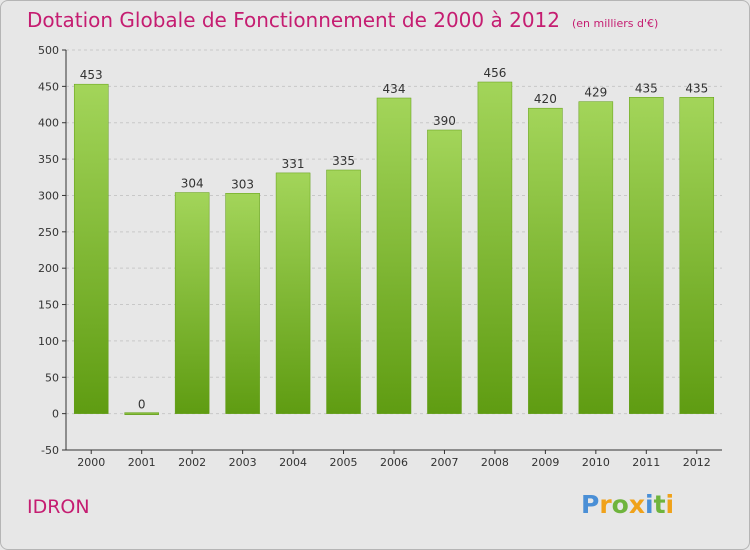 Image resolution: width=750 pixels, height=550 pixels. I want to click on y-tick-label: 200, so click(48, 268).